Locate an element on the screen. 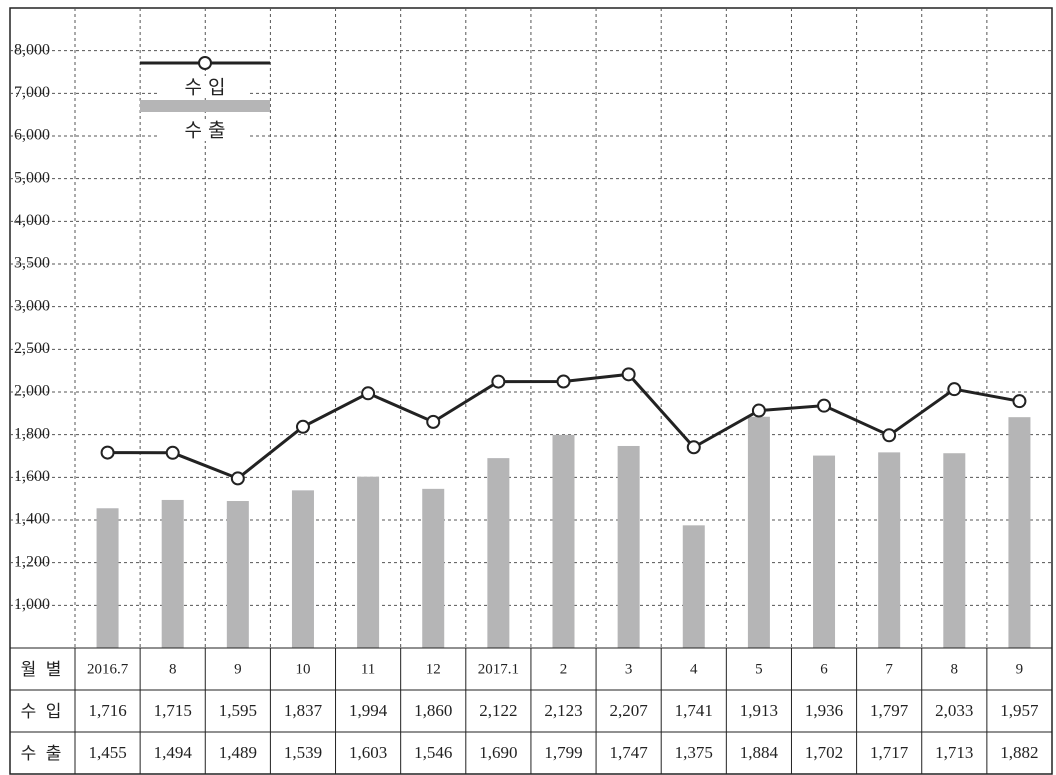 This screenshot has height=775, width=1056. x-tick-label: 7 is located at coordinates (889, 669).